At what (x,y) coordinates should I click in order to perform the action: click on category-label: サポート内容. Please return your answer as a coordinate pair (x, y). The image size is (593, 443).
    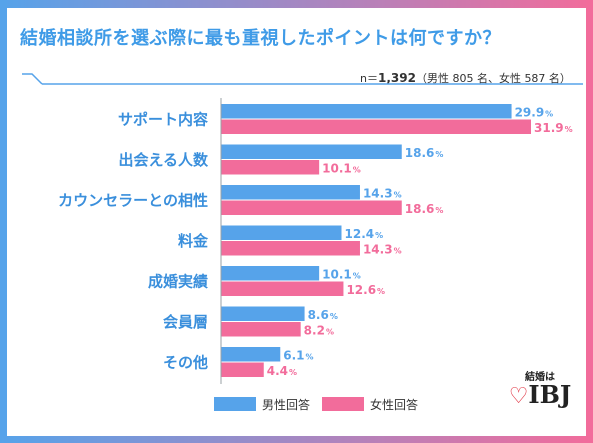
    Looking at the image, I should click on (163, 120).